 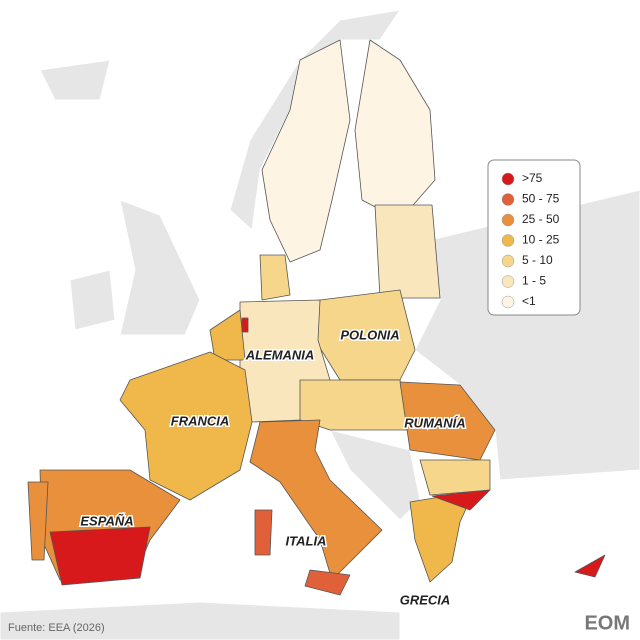 What do you see at coordinates (537, 260) in the screenshot?
I see `legend-label: 5 - 10` at bounding box center [537, 260].